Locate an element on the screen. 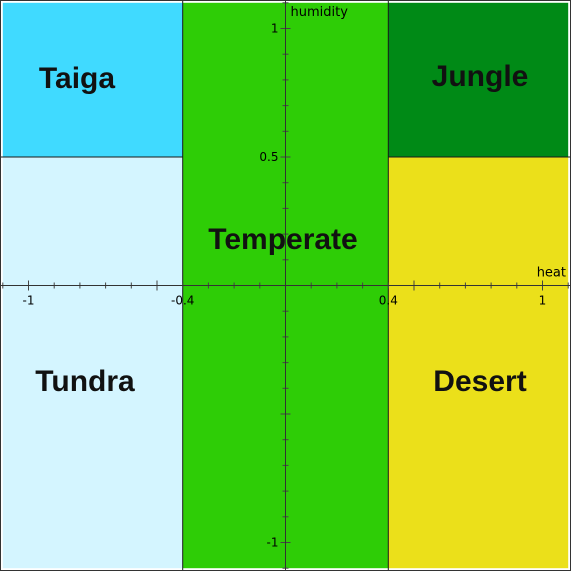 This screenshot has height=571, width=571. y-tick-label: 0.5 is located at coordinates (268, 157).